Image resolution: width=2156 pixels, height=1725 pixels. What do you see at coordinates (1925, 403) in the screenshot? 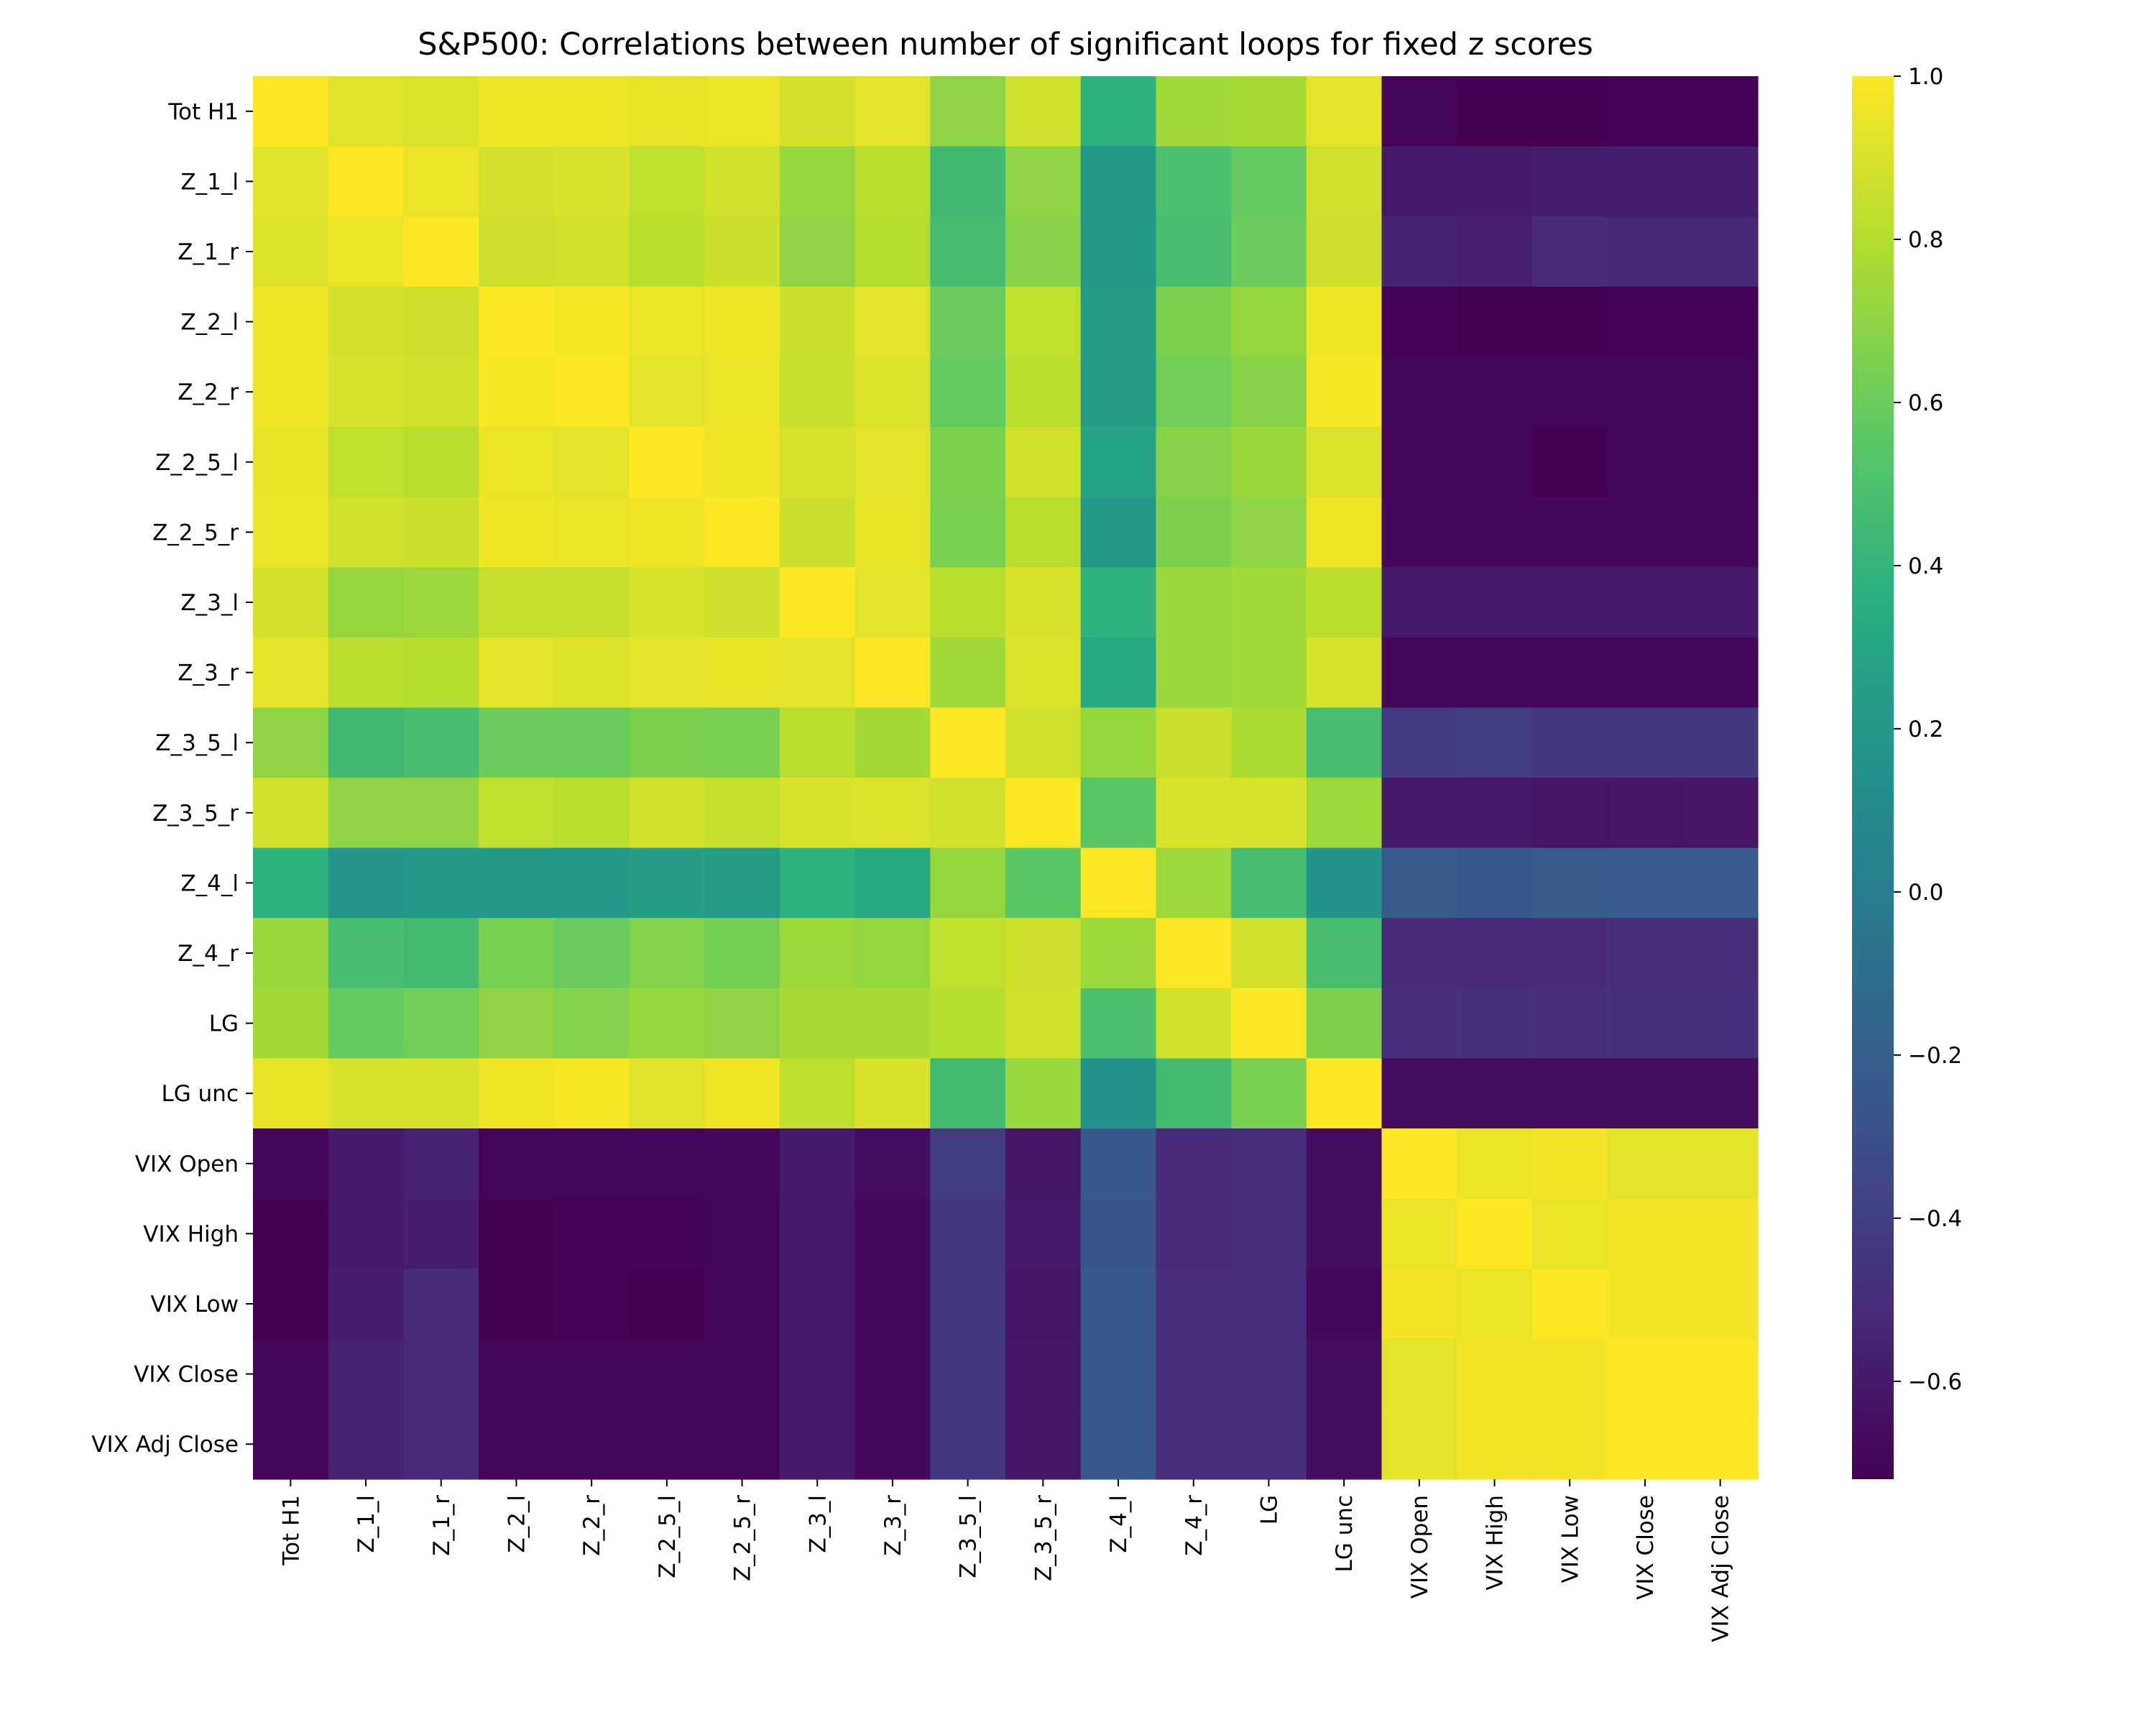
I see `colorbar-tick-label: 0.6` at bounding box center [1925, 403].